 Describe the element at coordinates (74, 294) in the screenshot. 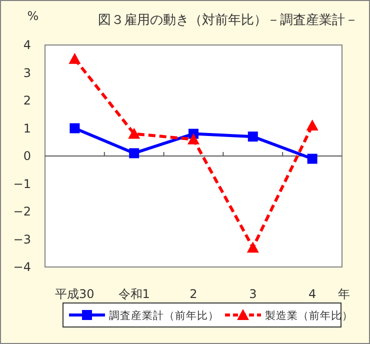

I see `x-tick-label: 平成30` at that location.